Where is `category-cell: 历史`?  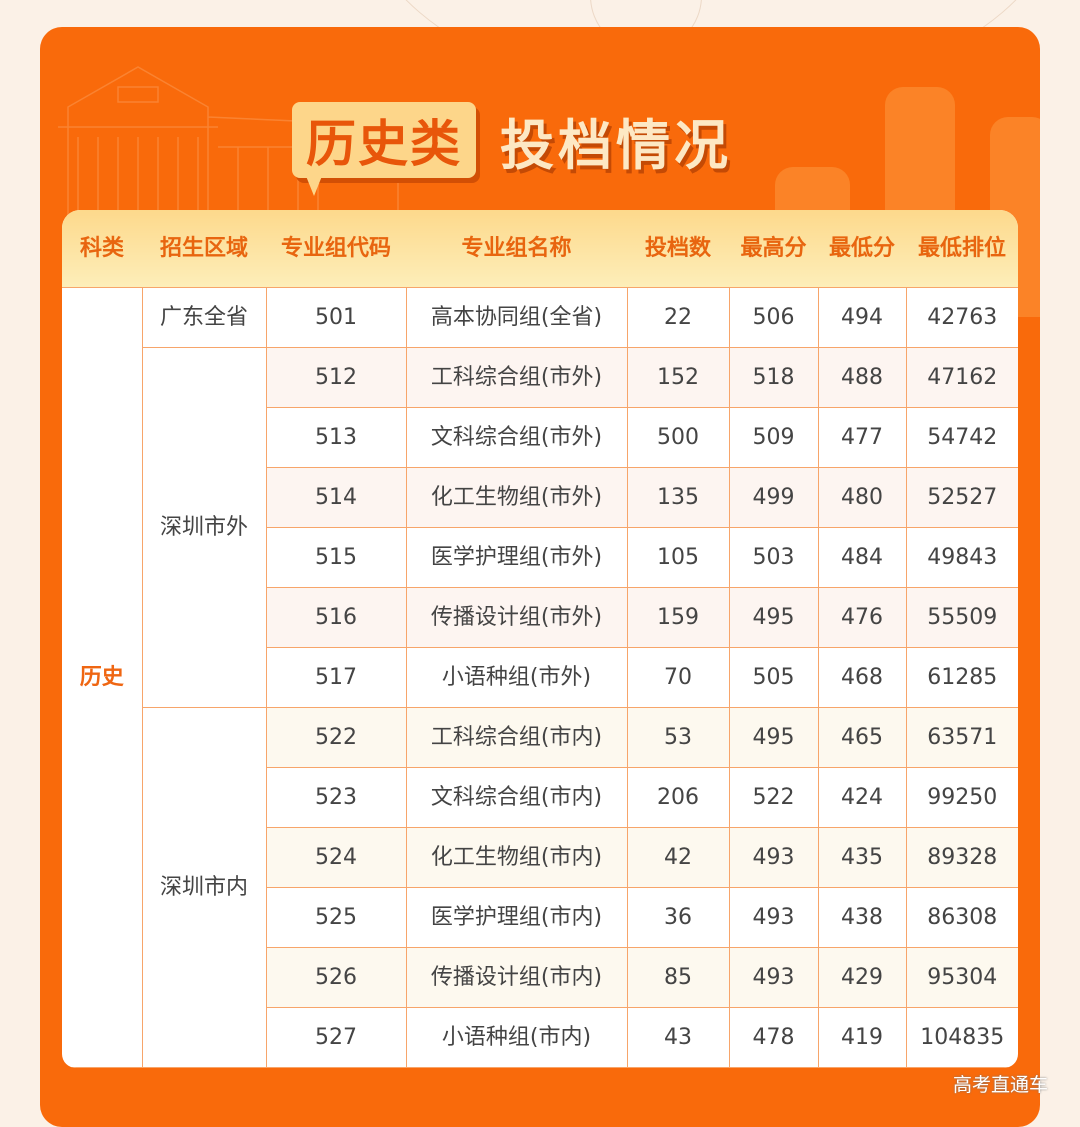
category-cell: 历史 is located at coordinates (102, 677).